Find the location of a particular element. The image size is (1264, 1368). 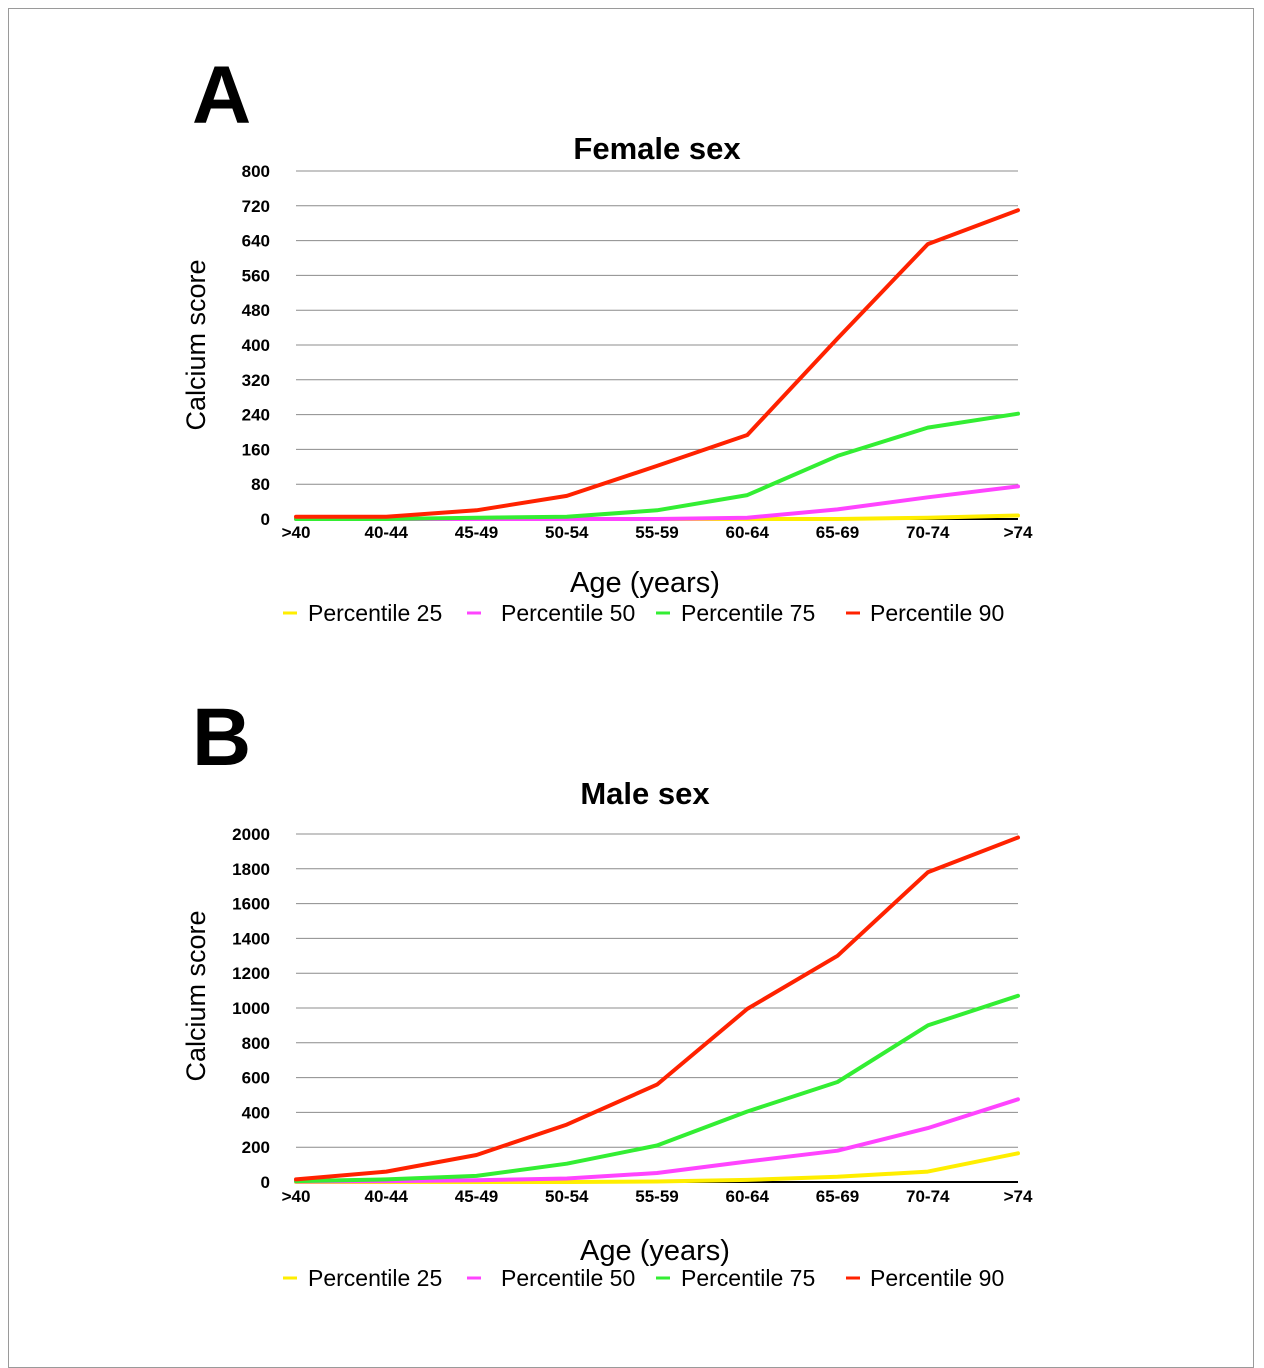

y-tick-label: 1000 is located at coordinates (251, 1008).